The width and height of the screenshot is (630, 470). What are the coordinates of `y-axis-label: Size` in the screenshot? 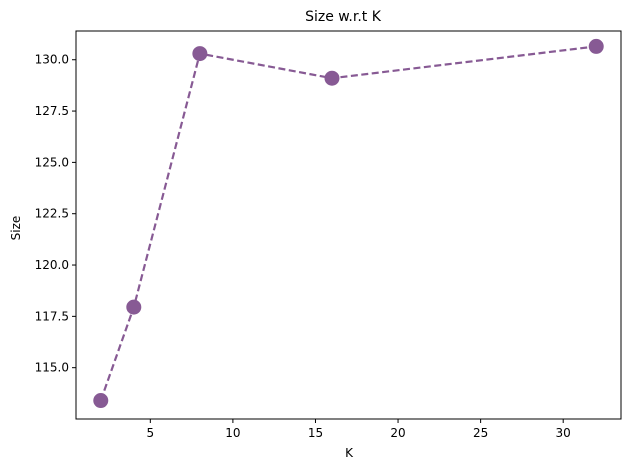 It's located at (16, 228).